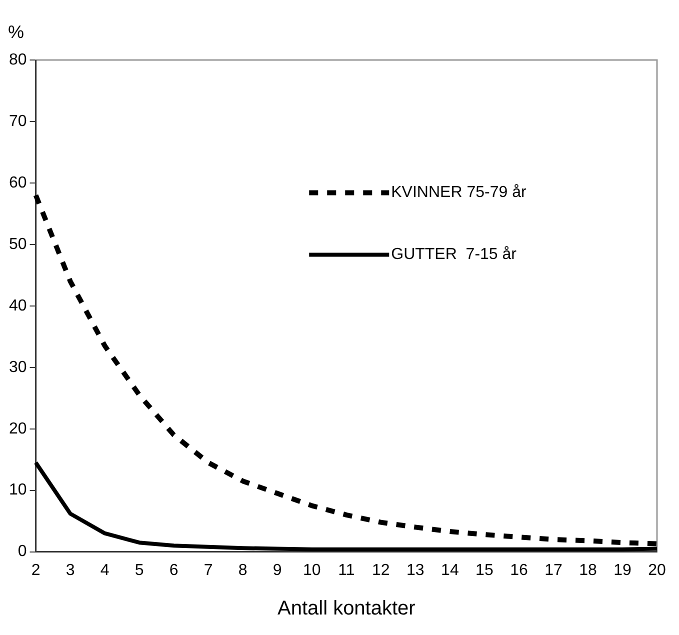 This screenshot has width=679, height=635. What do you see at coordinates (208, 570) in the screenshot?
I see `x-tick-label: 7` at bounding box center [208, 570].